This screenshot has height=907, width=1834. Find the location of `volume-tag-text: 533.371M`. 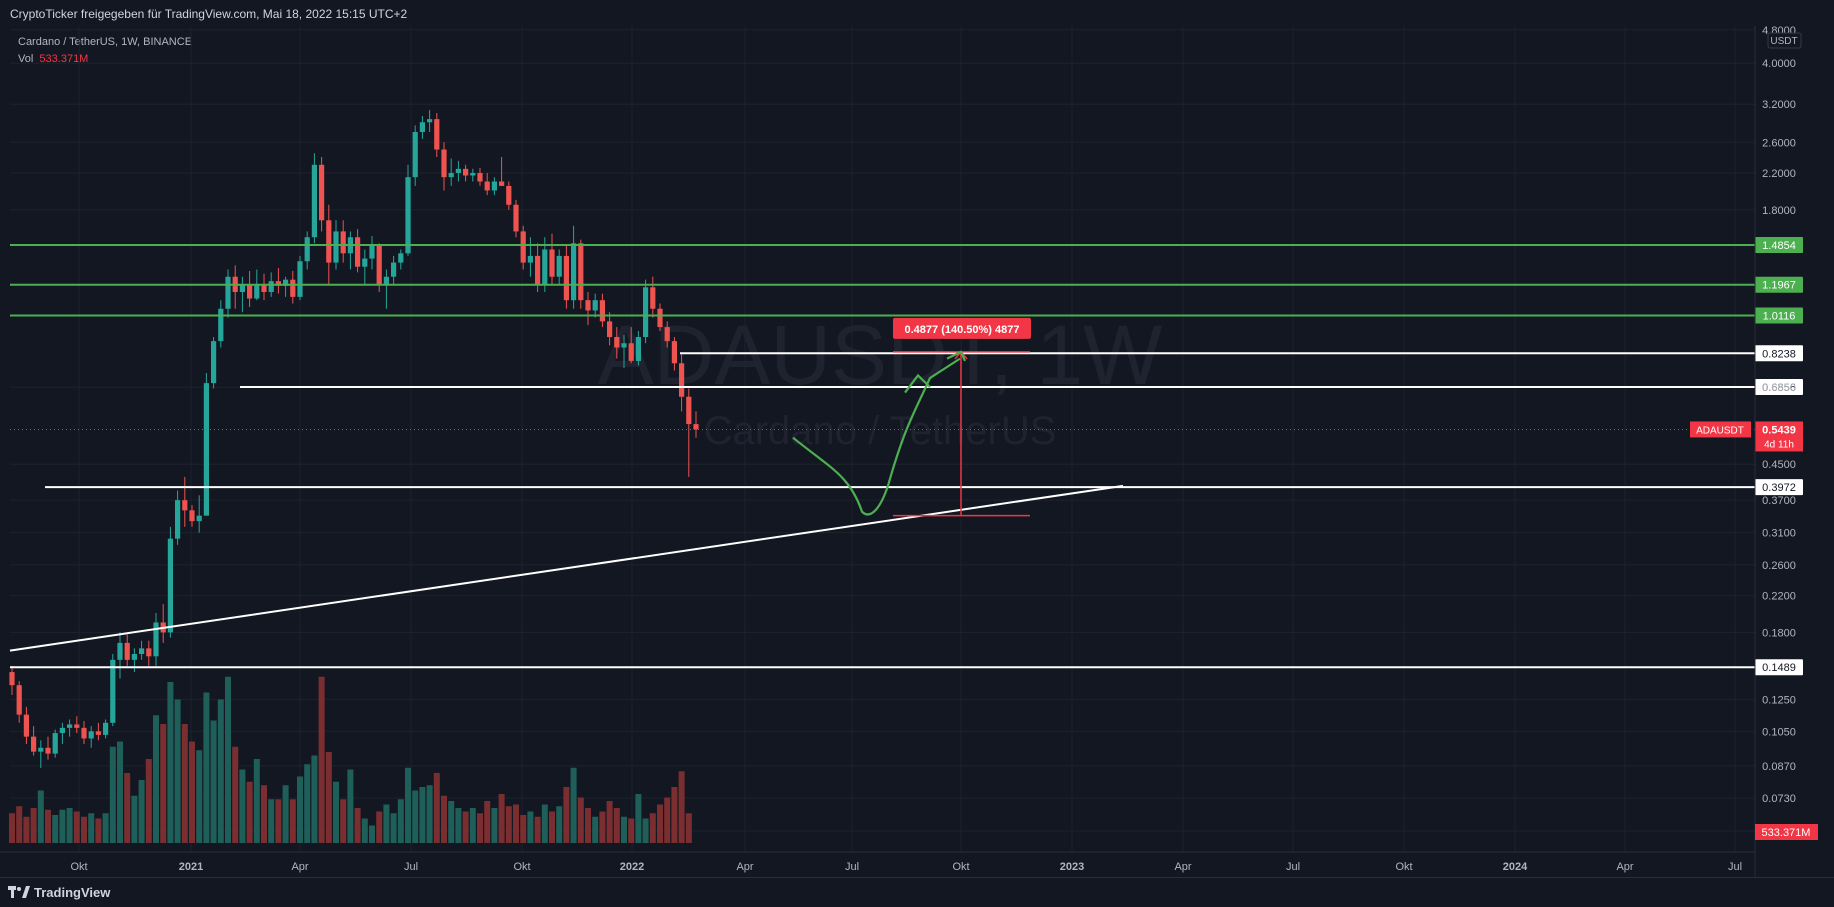

volume-tag-text: 533.371M is located at coordinates (1786, 833).